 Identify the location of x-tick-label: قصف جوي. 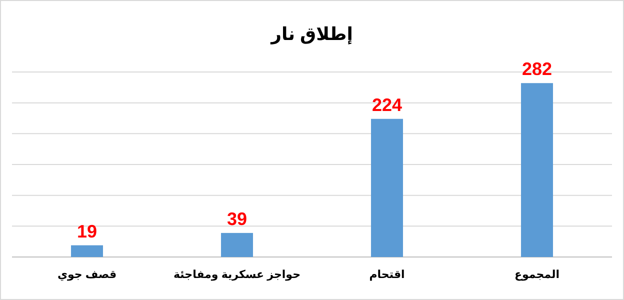
(87, 275).